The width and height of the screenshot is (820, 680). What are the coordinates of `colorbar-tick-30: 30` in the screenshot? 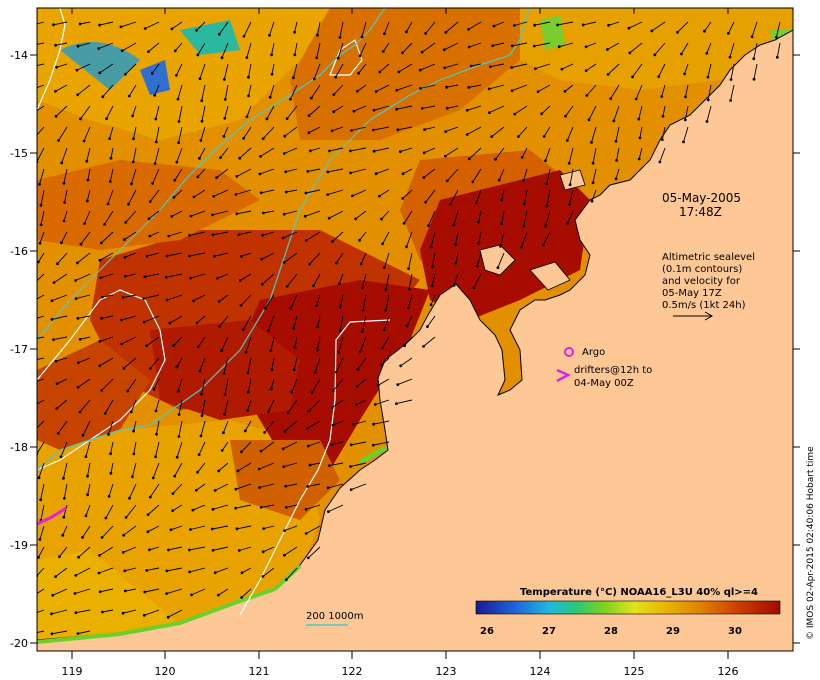 It's located at (735, 631).